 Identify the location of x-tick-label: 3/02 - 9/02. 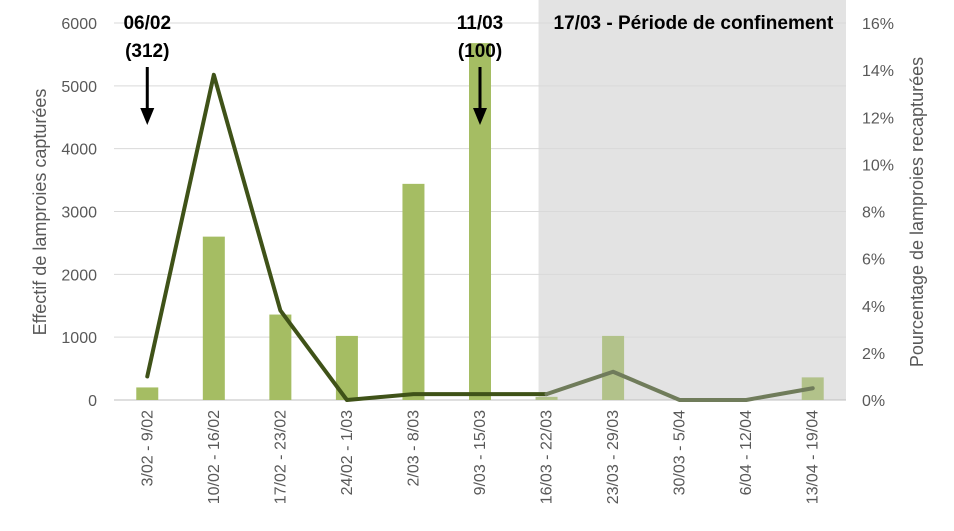
(147, 448).